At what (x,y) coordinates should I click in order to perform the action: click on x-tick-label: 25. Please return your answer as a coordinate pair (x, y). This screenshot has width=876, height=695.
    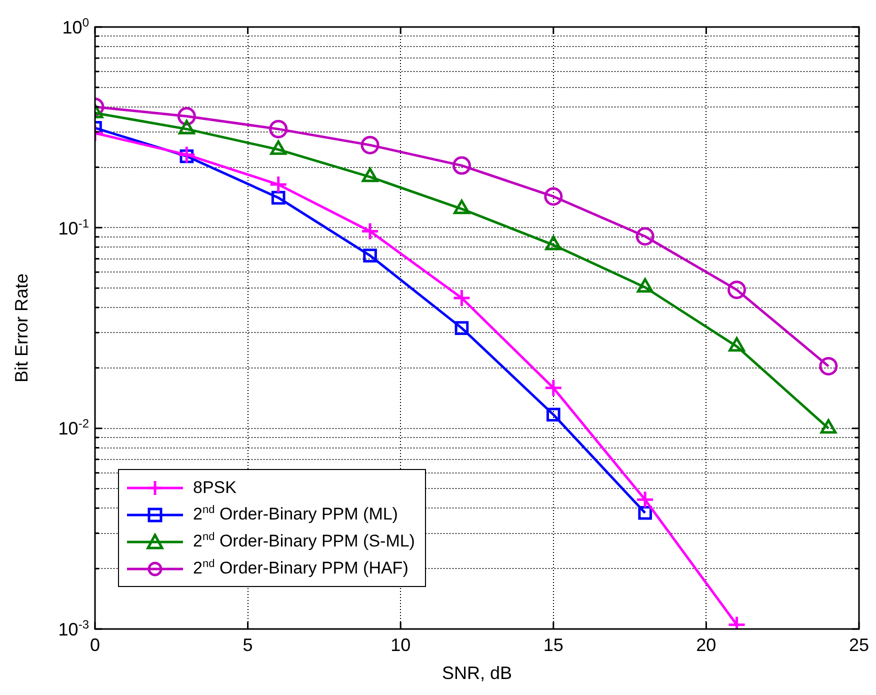
    Looking at the image, I should click on (859, 645).